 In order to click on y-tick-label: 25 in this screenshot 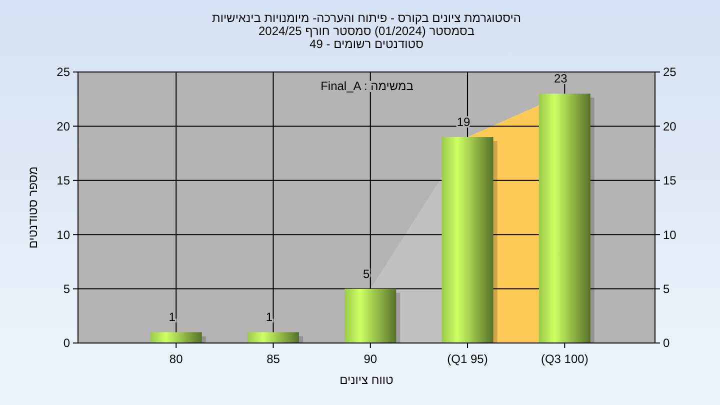, I will do `click(63, 72)`.